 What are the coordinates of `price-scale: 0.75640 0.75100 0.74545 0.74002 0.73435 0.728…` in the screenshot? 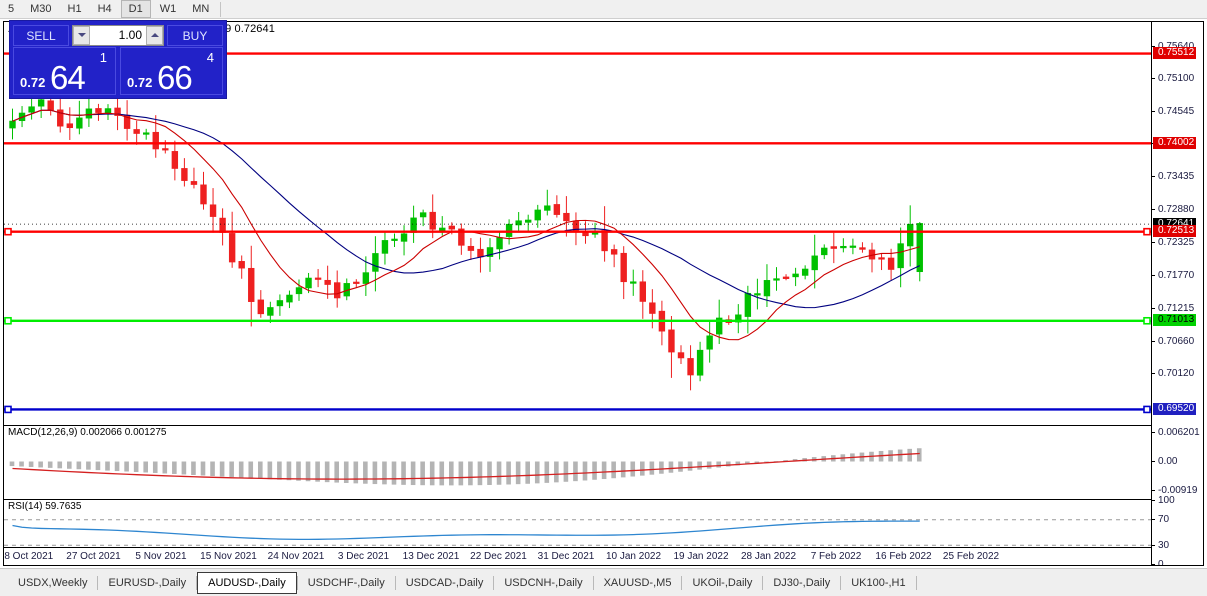 It's located at (1177, 293).